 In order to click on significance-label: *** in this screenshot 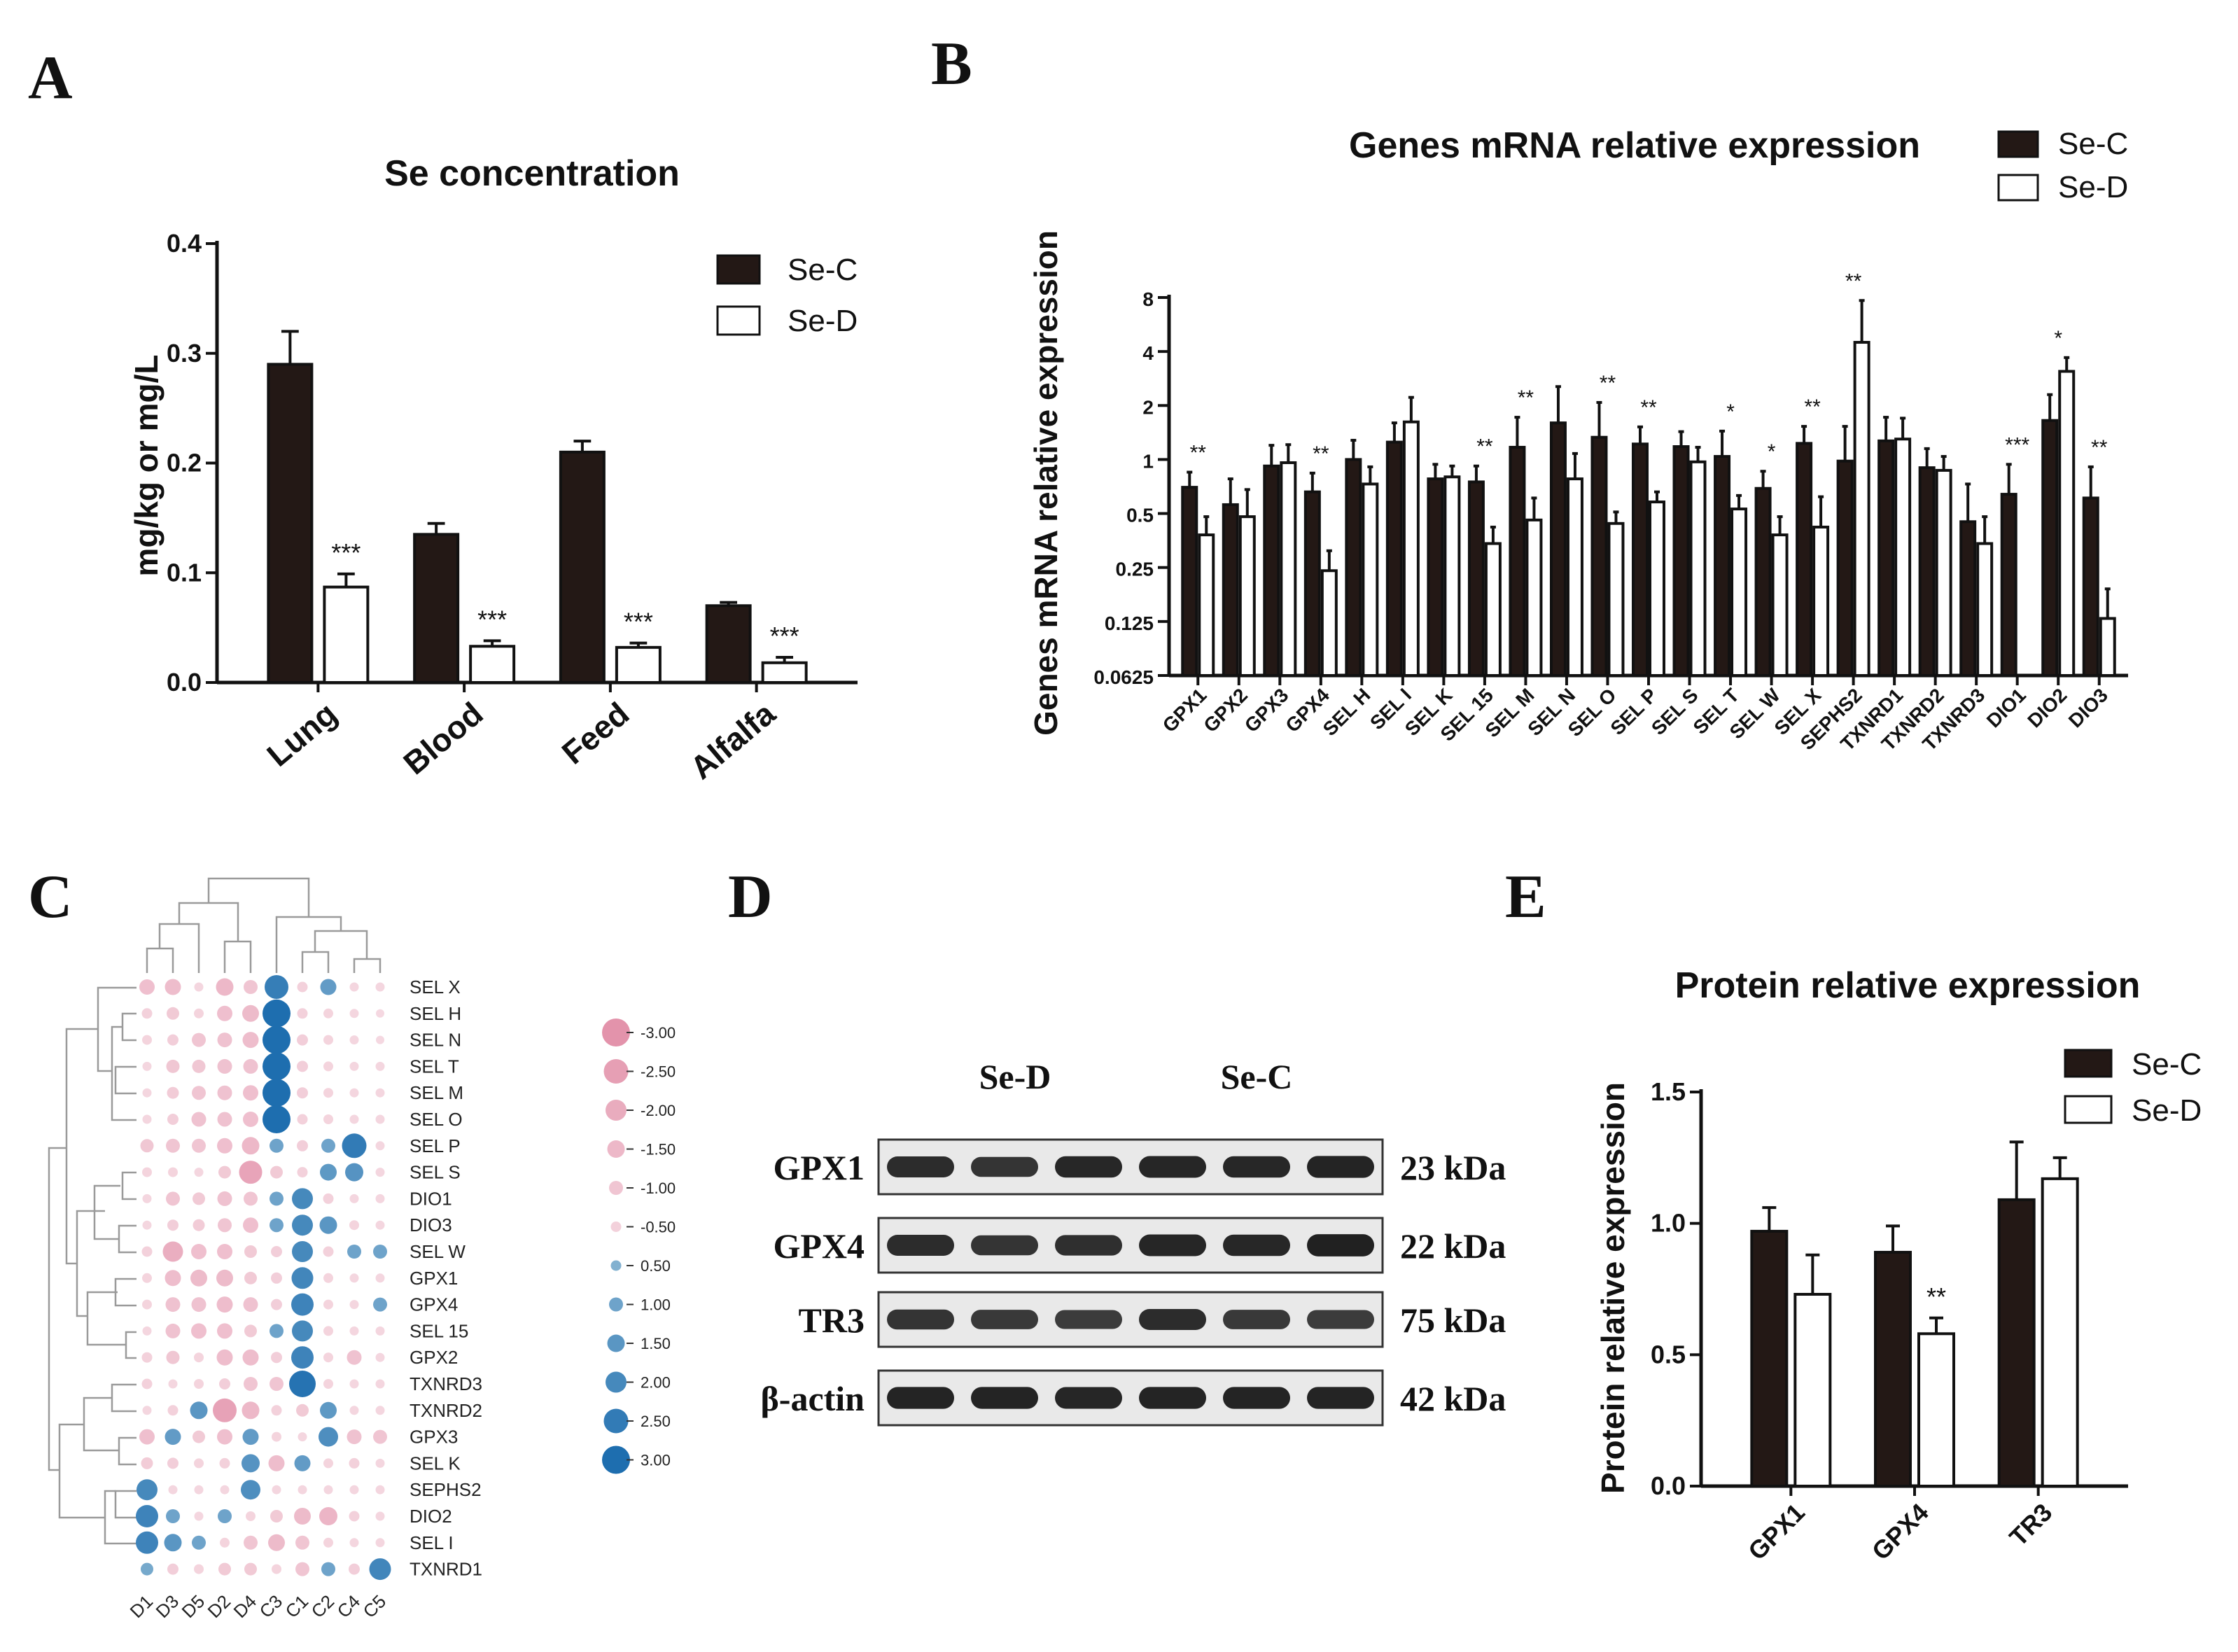, I will do `click(492, 619)`.